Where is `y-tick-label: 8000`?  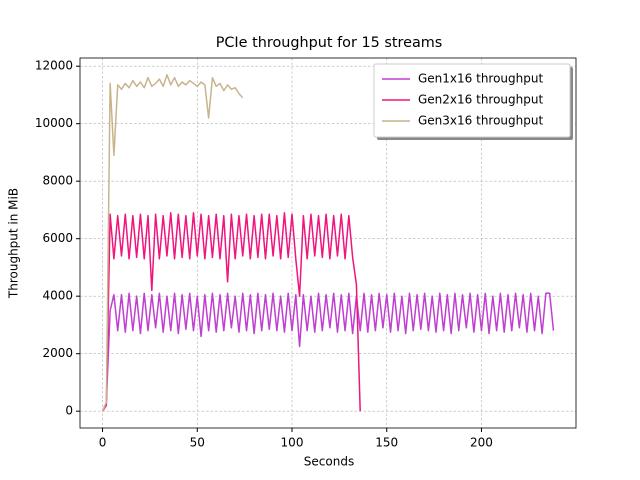
y-tick-label: 8000 is located at coordinates (57, 181).